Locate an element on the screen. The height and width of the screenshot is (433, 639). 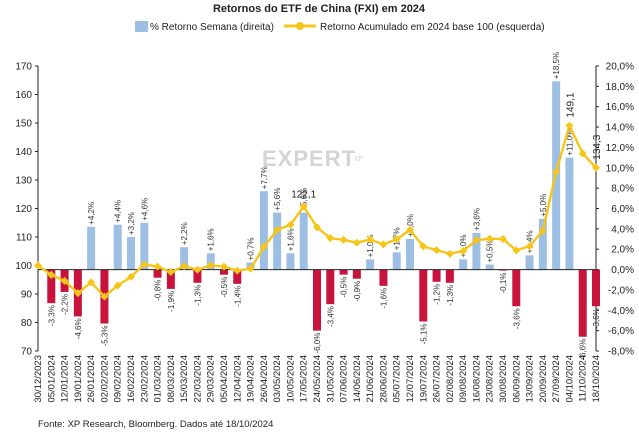
bar-value-label: -5,1% is located at coordinates (423, 333).